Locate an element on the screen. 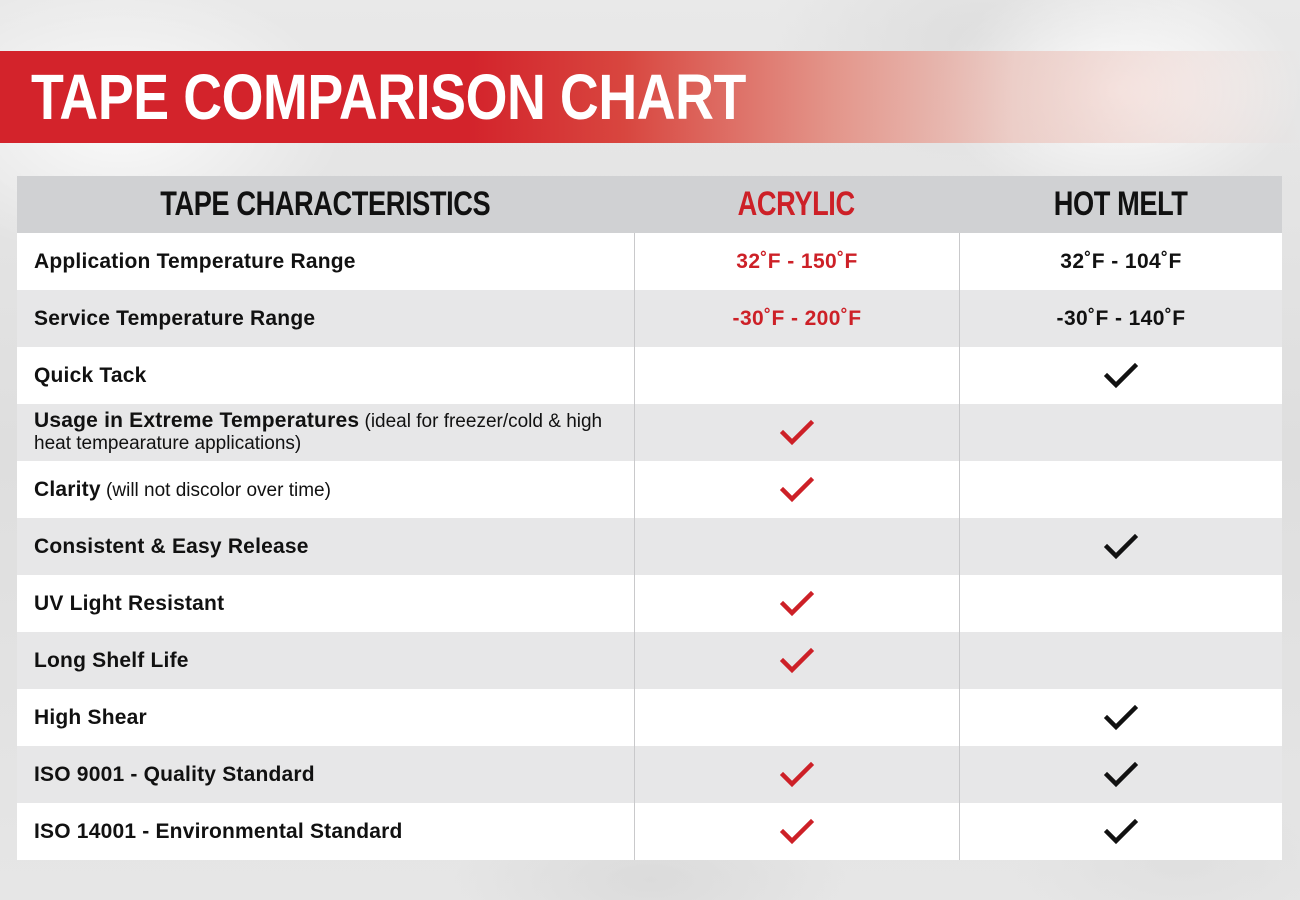 This screenshot has width=1300, height=900. table-row: Clarity (will not discolor over time) is located at coordinates (649, 489).